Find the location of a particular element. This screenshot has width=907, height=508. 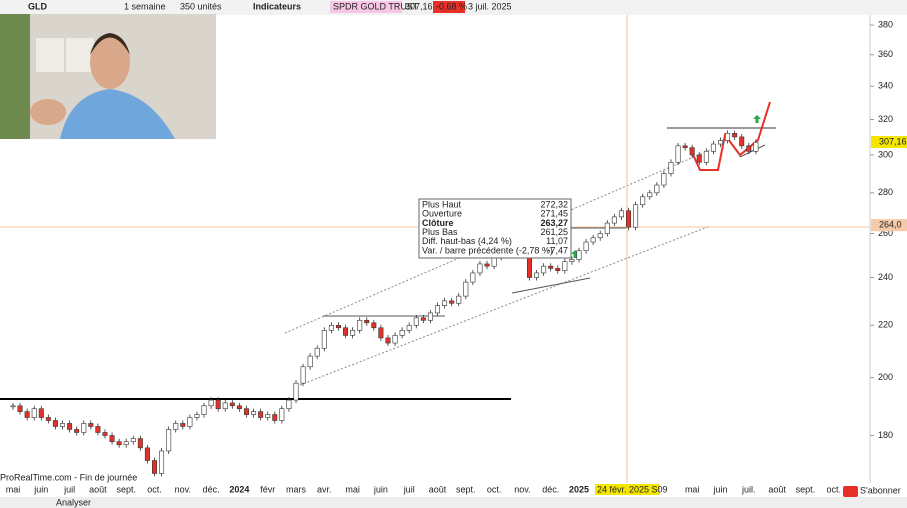

shirt is located at coordinates (117, 114).